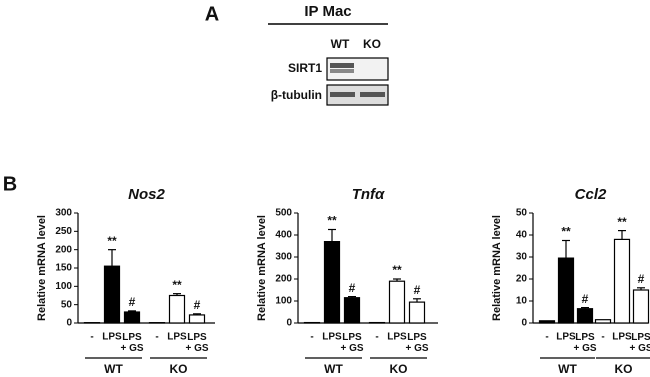 Image resolution: width=650 pixels, height=377 pixels. What do you see at coordinates (63, 231) in the screenshot?
I see `y-tick-label: 250` at bounding box center [63, 231].